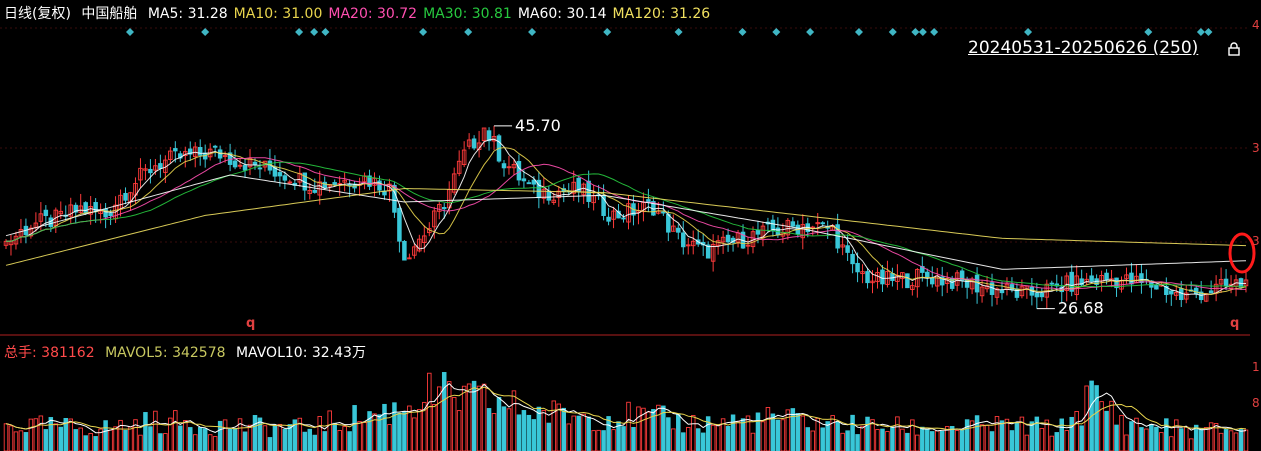  What do you see at coordinates (1234, 49) in the screenshot?
I see `lock-icon` at bounding box center [1234, 49].